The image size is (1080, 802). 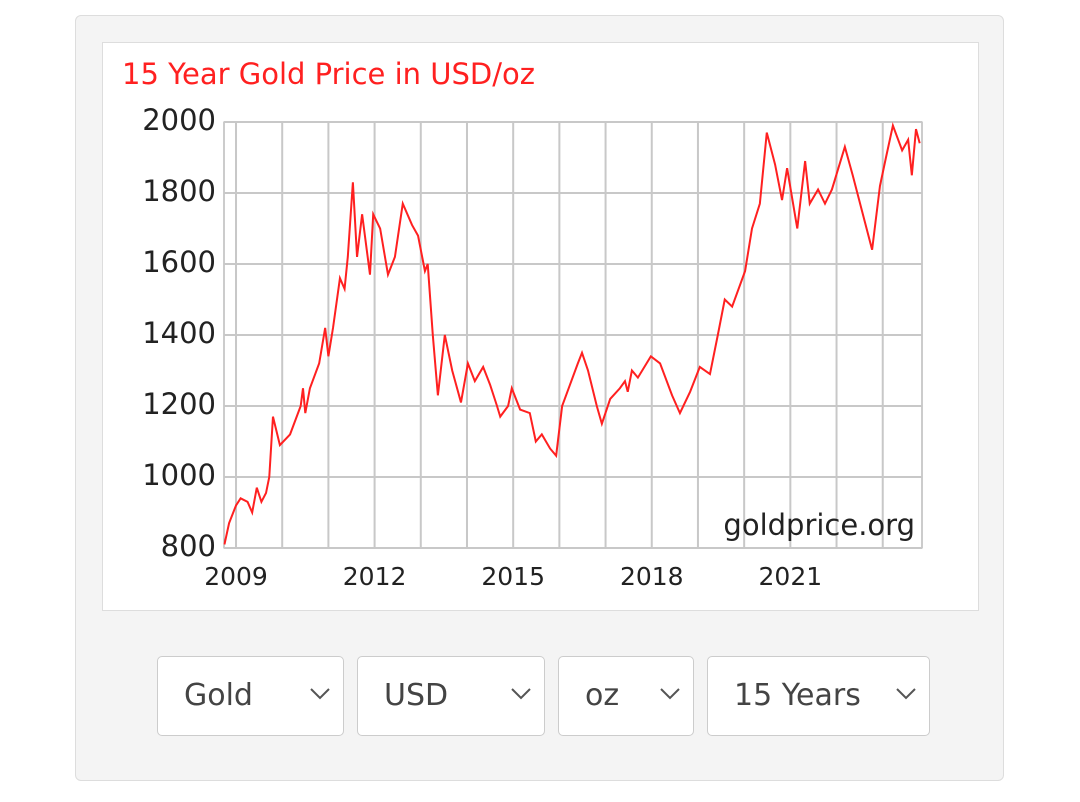 I want to click on select-label: oz, so click(x=602, y=695).